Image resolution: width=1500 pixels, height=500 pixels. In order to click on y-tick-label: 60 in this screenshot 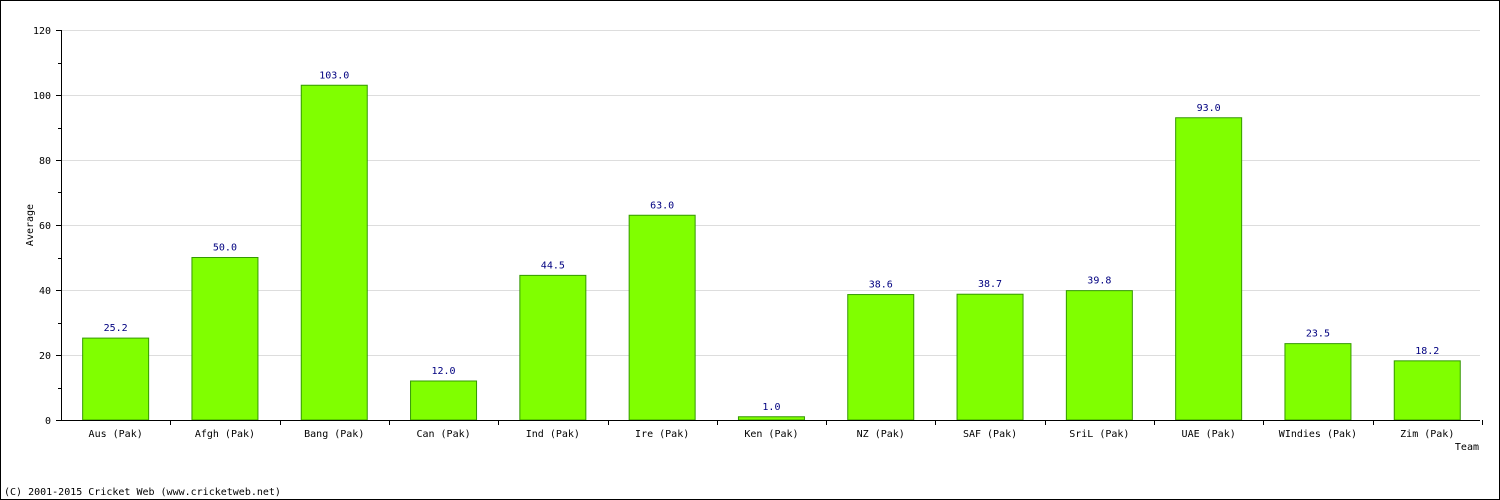, I will do `click(45, 226)`.